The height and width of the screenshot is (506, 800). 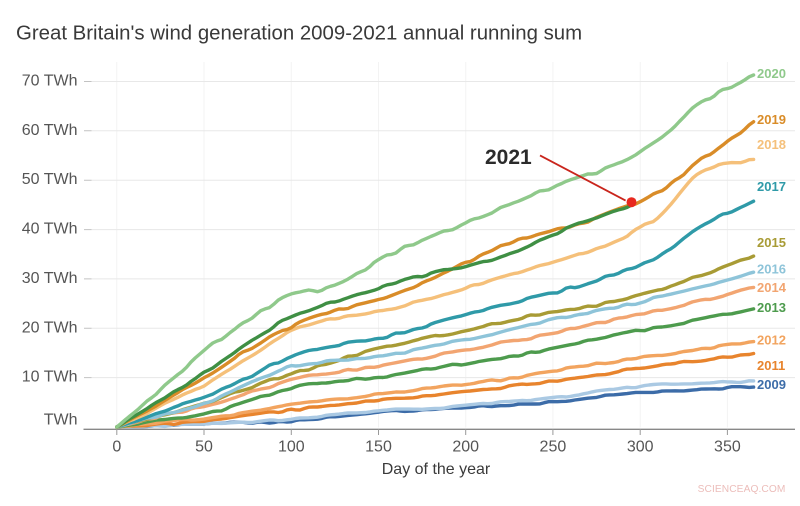 I want to click on svg-text: 2017, so click(x=771, y=186).